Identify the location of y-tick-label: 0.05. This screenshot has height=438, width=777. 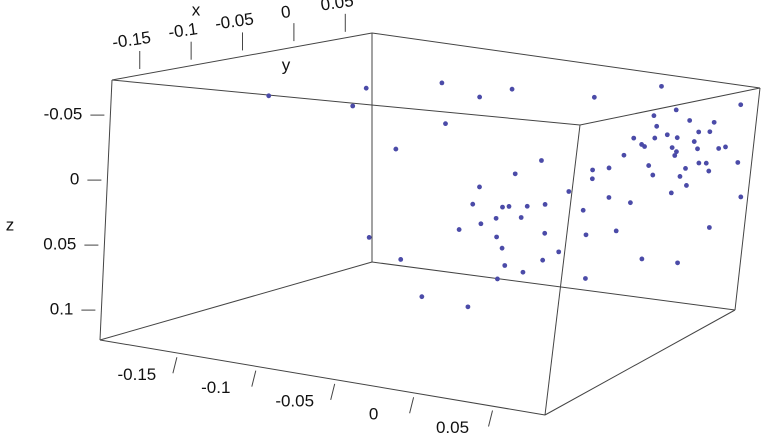
(452, 427).